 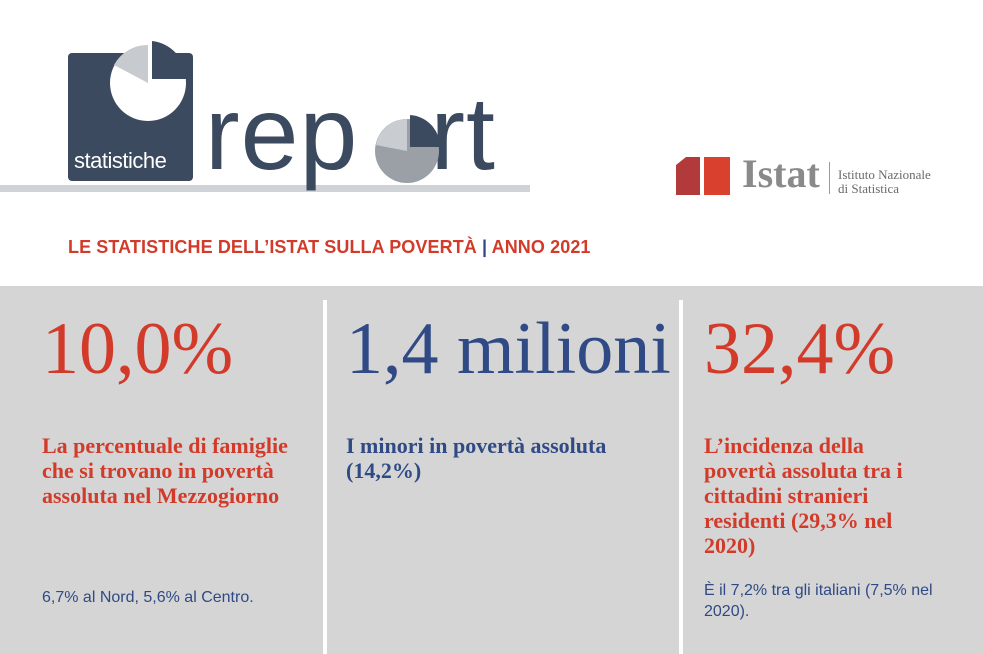 What do you see at coordinates (282, 134) in the screenshot?
I see `logo-word-report-start: rep` at bounding box center [282, 134].